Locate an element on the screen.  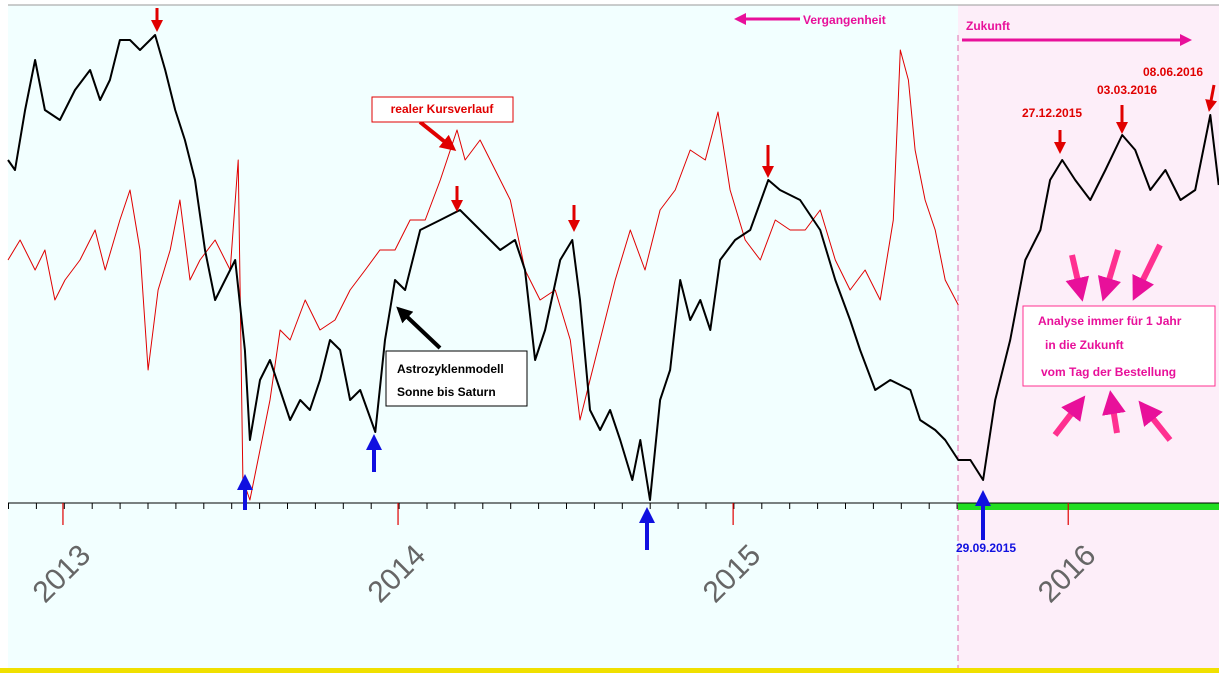
date-label: 08.06.2016 is located at coordinates (1173, 72).